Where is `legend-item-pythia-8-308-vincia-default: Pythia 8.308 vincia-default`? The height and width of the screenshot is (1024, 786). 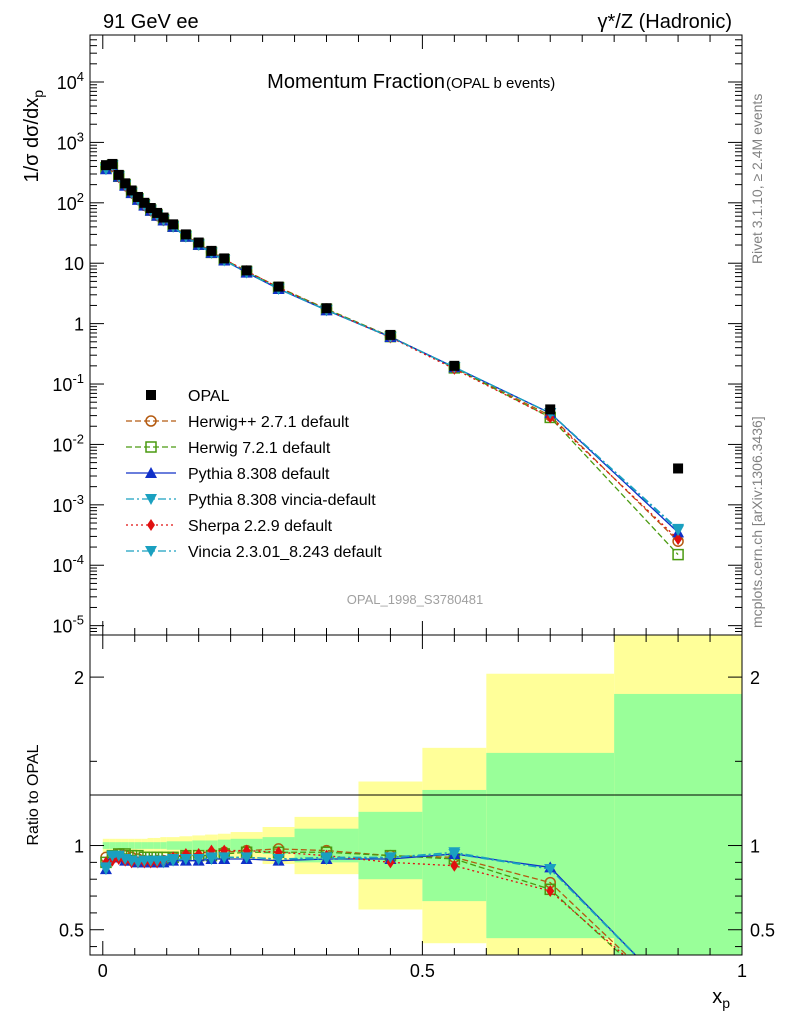
legend-item-pythia-8-308-vincia-default: Pythia 8.308 vincia-default is located at coordinates (251, 500).